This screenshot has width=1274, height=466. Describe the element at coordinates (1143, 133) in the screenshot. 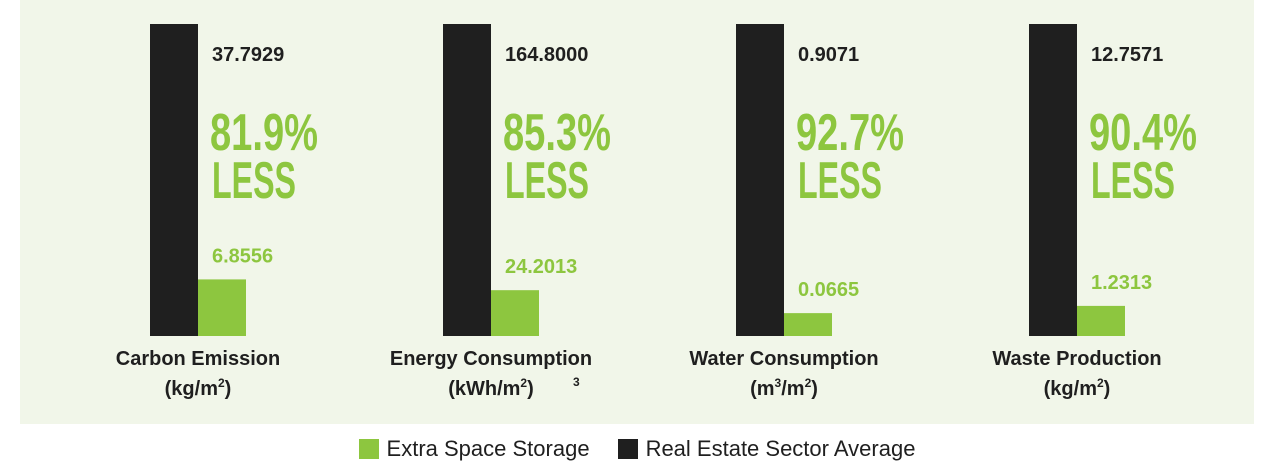

I see `reduction-percent: 90.4%` at that location.